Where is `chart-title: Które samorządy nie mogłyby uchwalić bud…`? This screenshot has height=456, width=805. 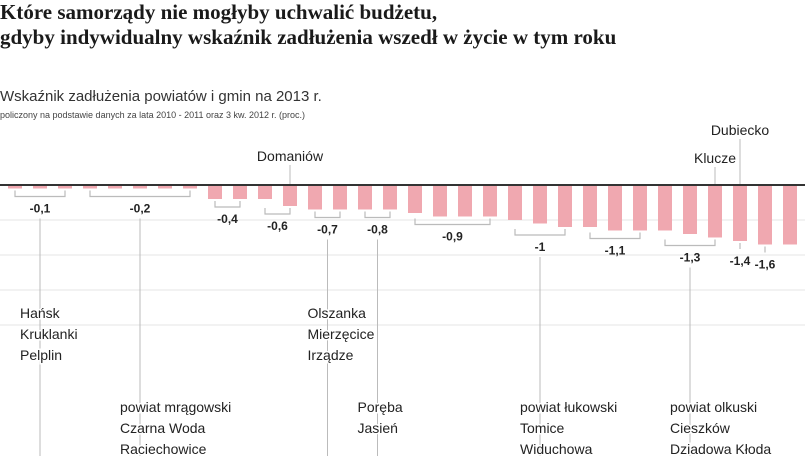 chart-title: Które samorządy nie mogłyby uchwalić bud… is located at coordinates (402, 25).